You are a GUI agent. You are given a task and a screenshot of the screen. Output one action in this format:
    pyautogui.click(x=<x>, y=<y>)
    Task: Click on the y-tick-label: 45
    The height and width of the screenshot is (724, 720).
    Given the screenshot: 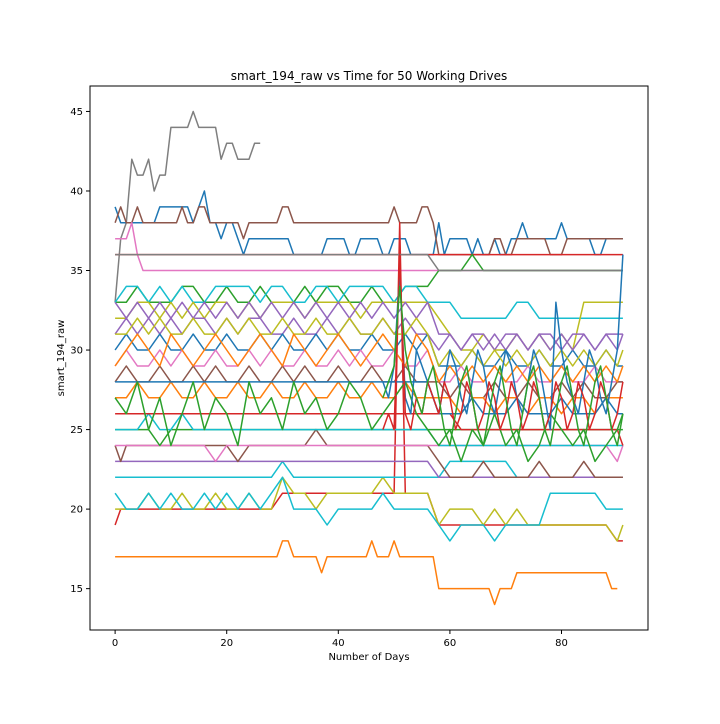 What is the action you would take?
    pyautogui.click(x=76, y=112)
    